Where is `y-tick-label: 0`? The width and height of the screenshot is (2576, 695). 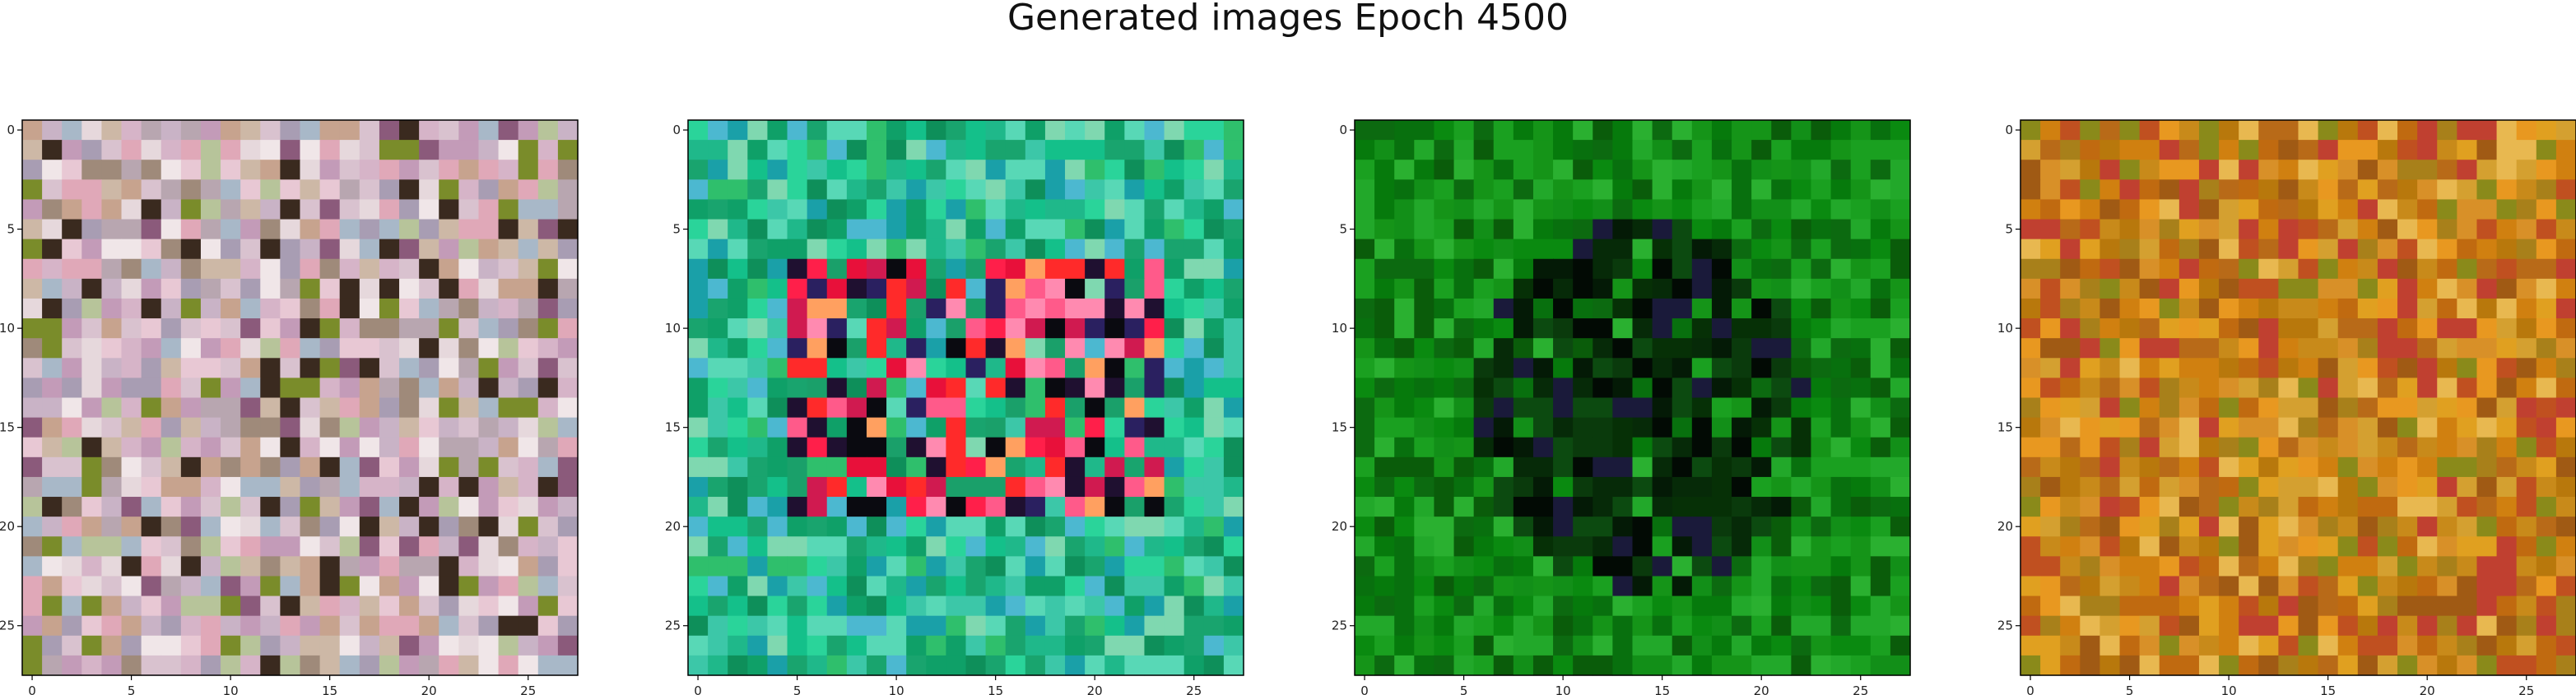
y-tick-label: 0 is located at coordinates (2009, 130).